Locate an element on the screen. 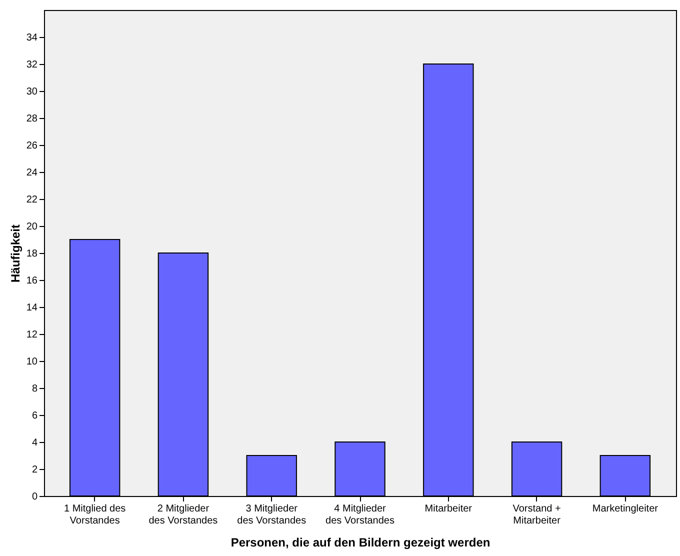 The width and height of the screenshot is (680, 556). y-tick-label: 24 is located at coordinates (32, 173).